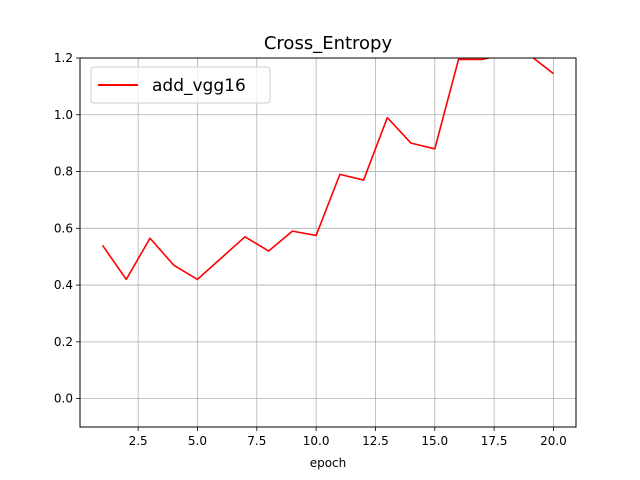 The image size is (640, 480). I want to click on y-axis: 0.0 0.2 0.4 0.6 0.8 1.0 1.2, so click(67, 228).